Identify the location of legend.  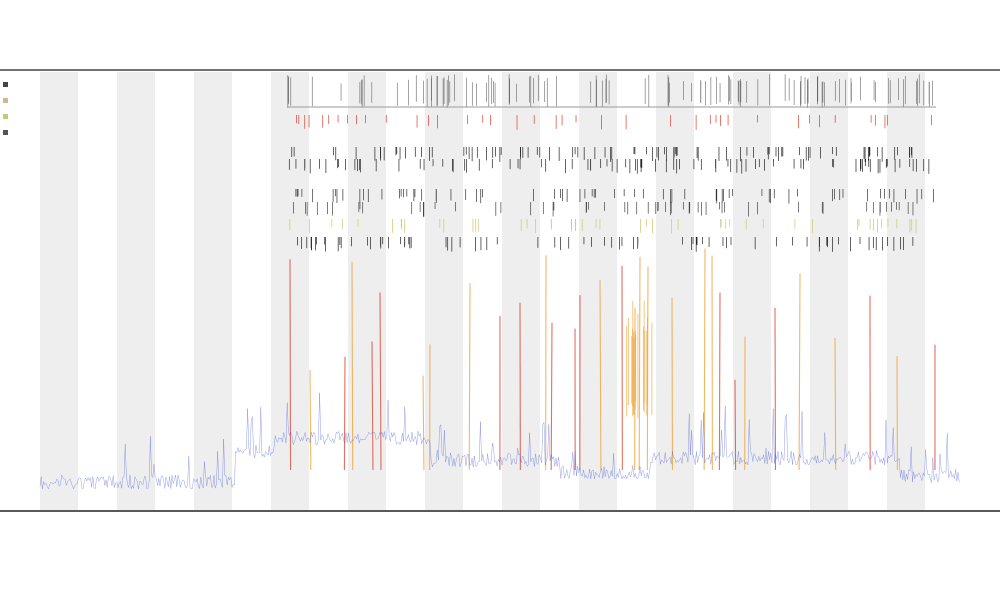
(5, 108).